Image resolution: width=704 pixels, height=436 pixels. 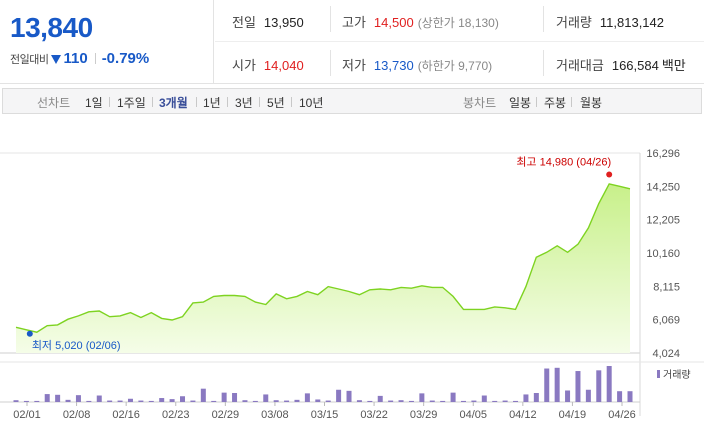 What do you see at coordinates (94, 103) in the screenshot?
I see `period-1d: 1일` at bounding box center [94, 103].